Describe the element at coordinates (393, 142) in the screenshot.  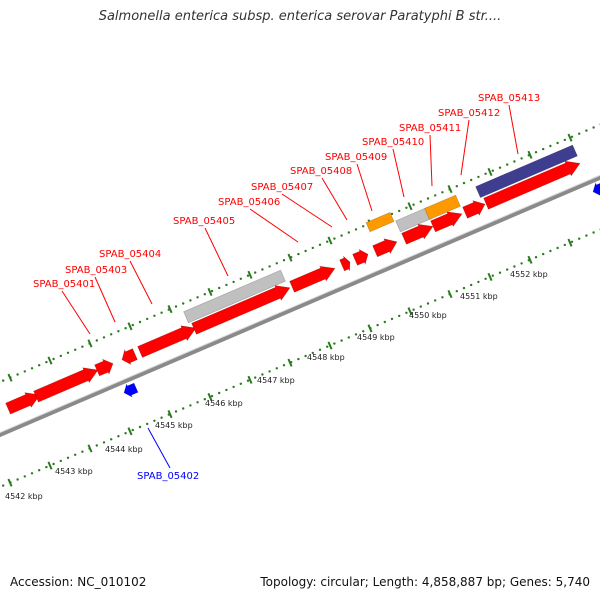
I see `gene-label: SPAB_05410` at that location.